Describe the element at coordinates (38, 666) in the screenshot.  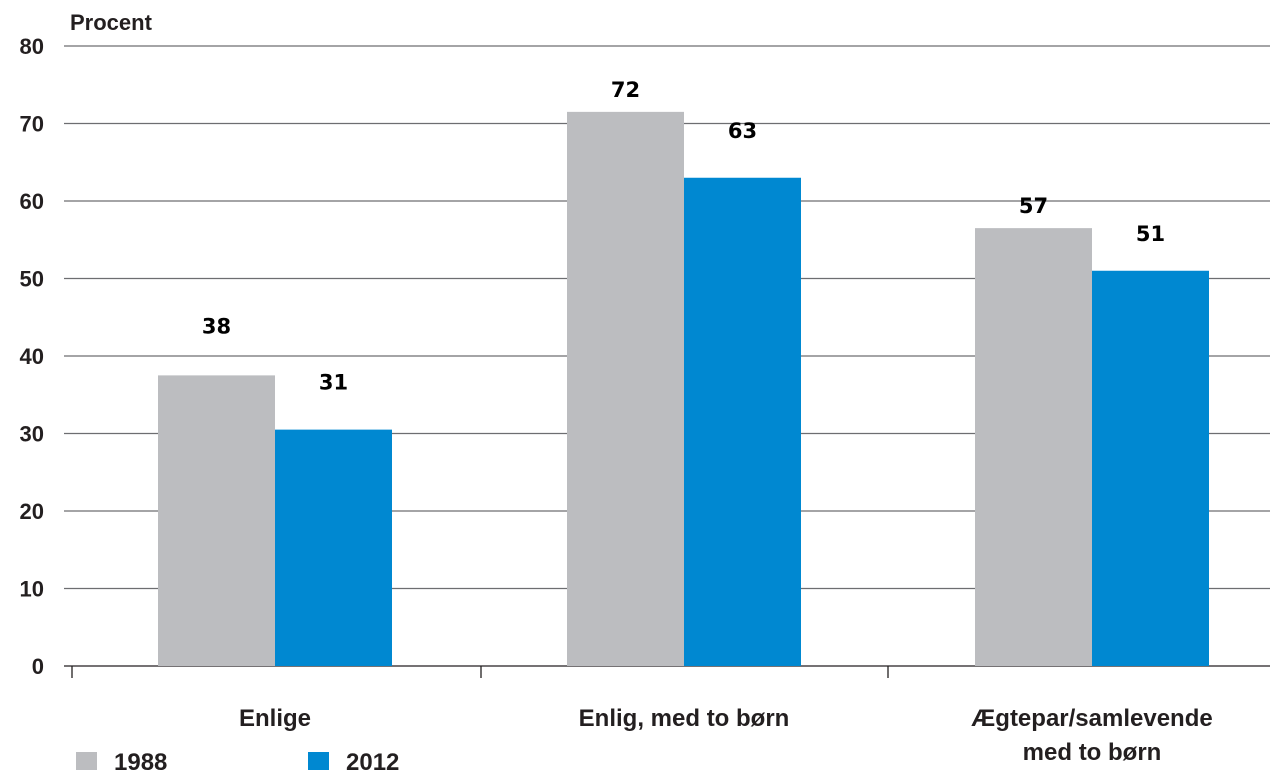
I see `y-tick-label: 0` at that location.